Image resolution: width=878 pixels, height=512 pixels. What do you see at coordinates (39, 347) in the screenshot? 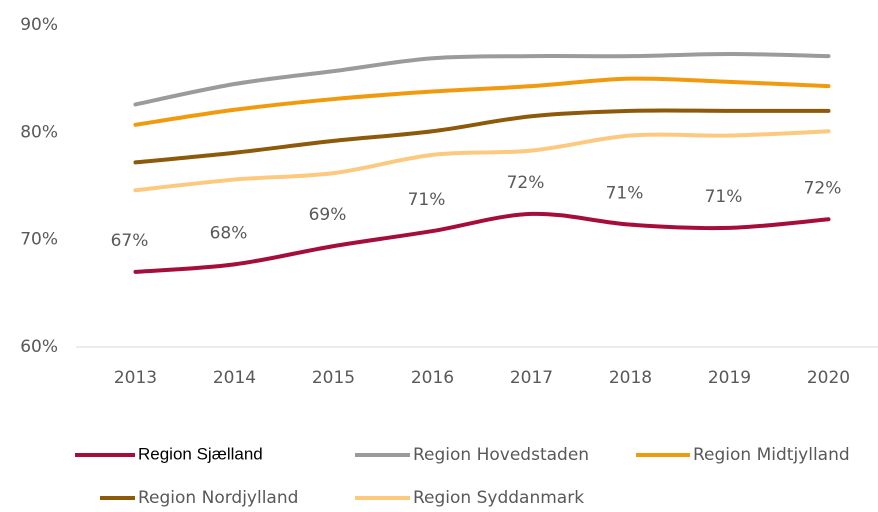
I see `y-tick-label: 60%` at bounding box center [39, 347].